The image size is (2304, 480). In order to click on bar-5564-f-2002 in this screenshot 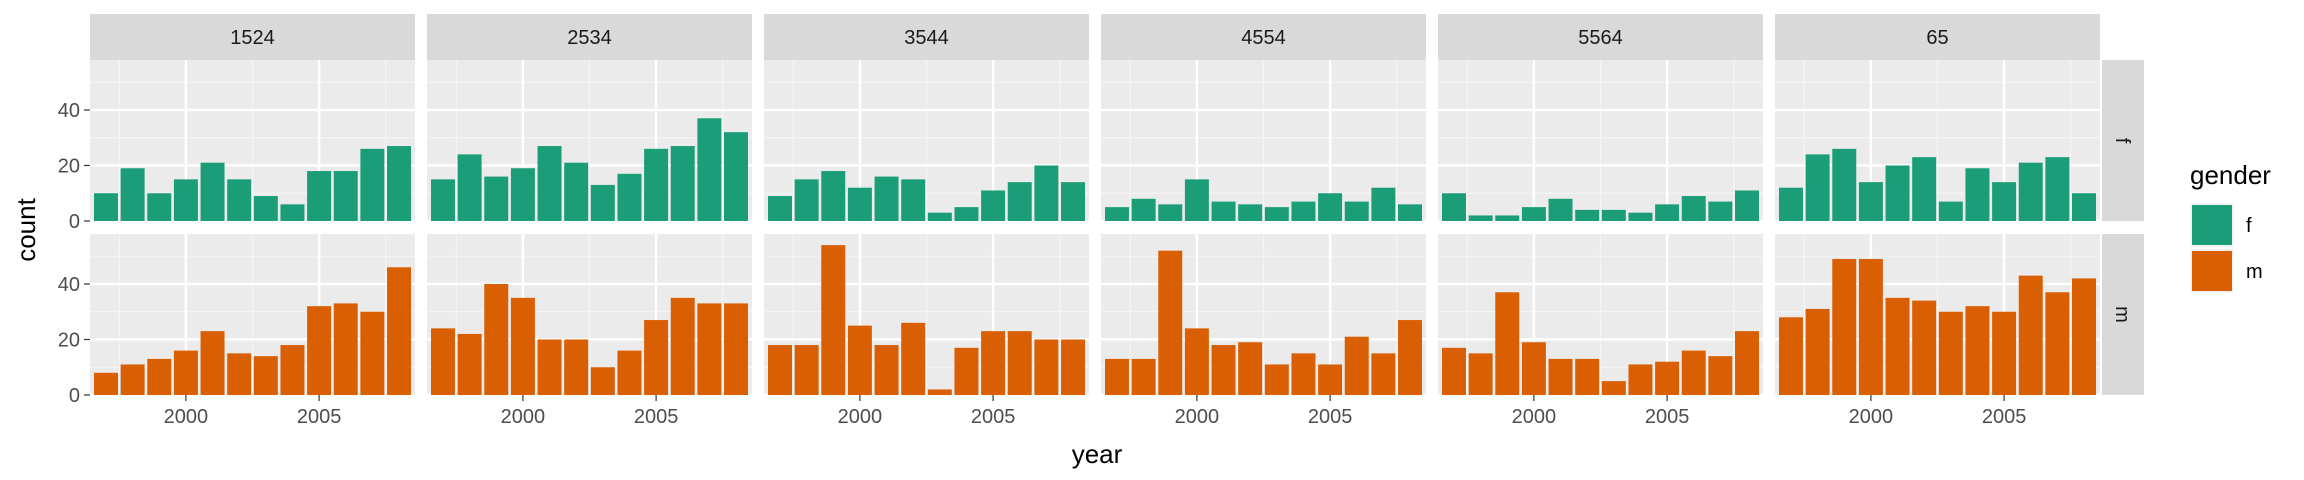, I will do `click(1587, 215)`.